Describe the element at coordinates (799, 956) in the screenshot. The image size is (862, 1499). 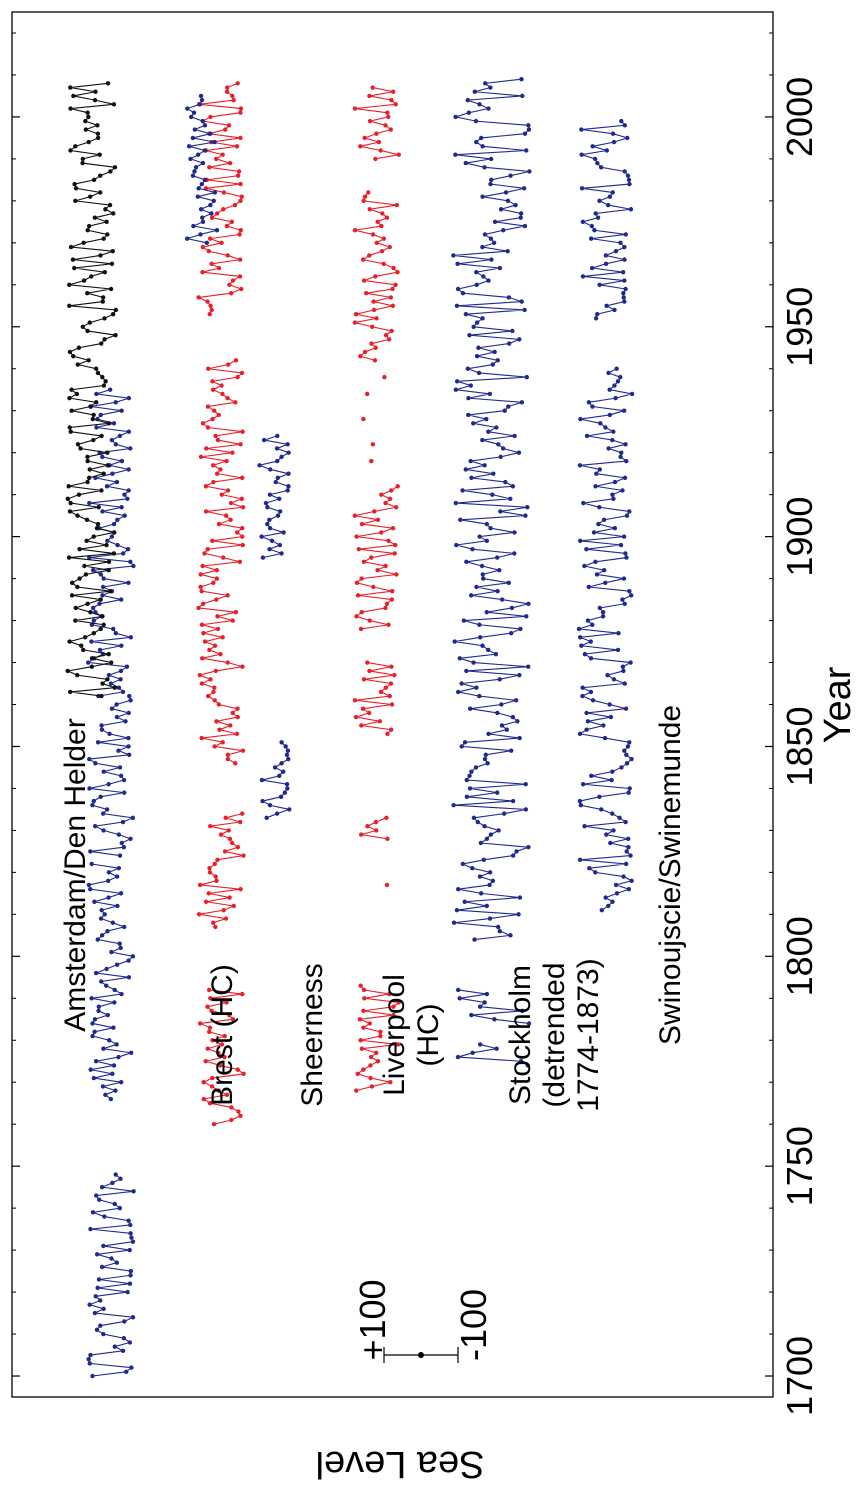
I see `x-tick-label: 1800` at that location.